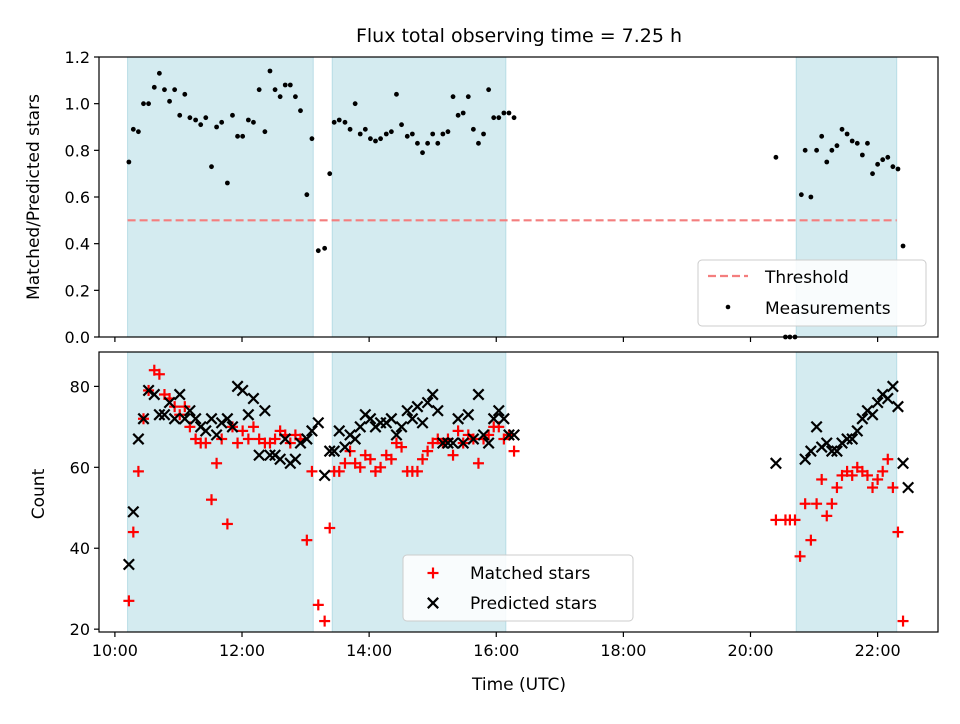 The width and height of the screenshot is (960, 724). Describe the element at coordinates (806, 278) in the screenshot. I see `legend-threshold-label: Threshold` at that location.